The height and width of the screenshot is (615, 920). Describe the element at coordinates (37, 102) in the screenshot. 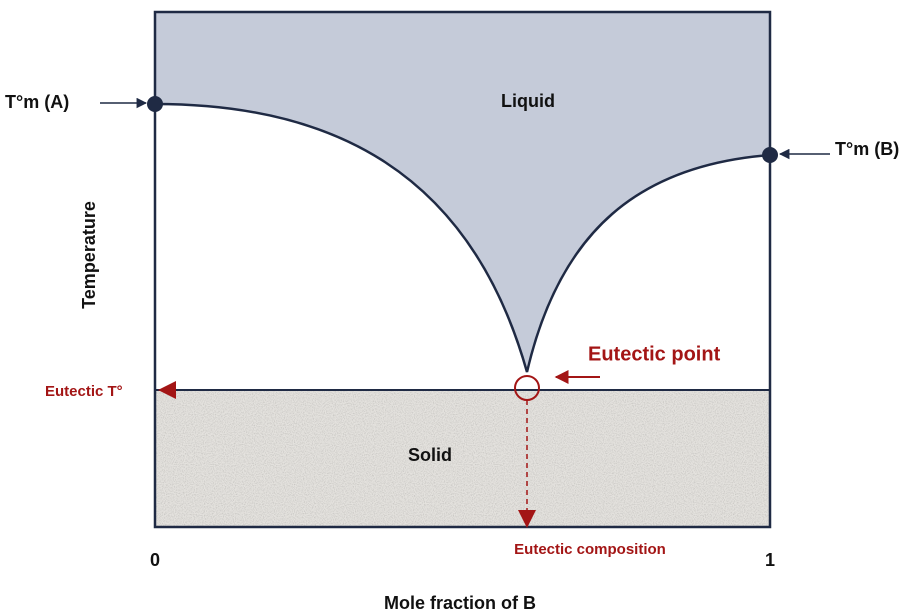

I see `label: T°m (A)` at that location.